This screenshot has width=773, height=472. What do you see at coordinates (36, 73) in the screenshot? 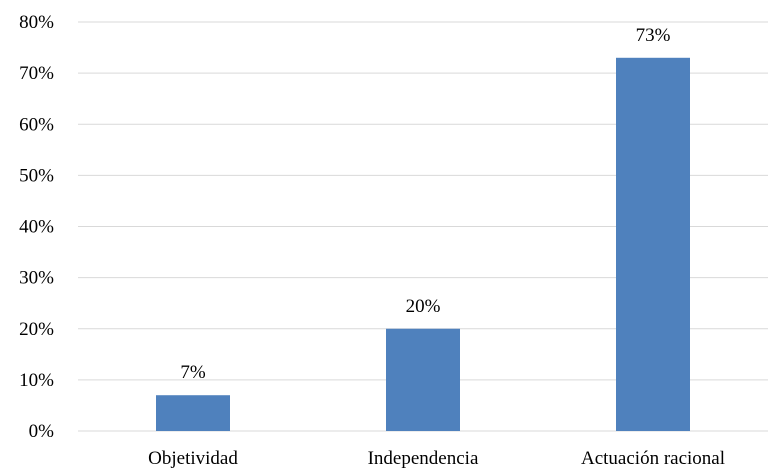
I see `y-tick-label-70: 70%` at bounding box center [36, 73].